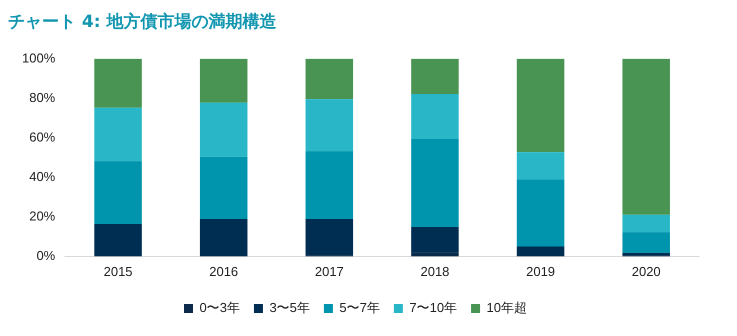 This screenshot has height=336, width=737. What do you see at coordinates (507, 308) in the screenshot?
I see `legend-label: 10年超` at bounding box center [507, 308].